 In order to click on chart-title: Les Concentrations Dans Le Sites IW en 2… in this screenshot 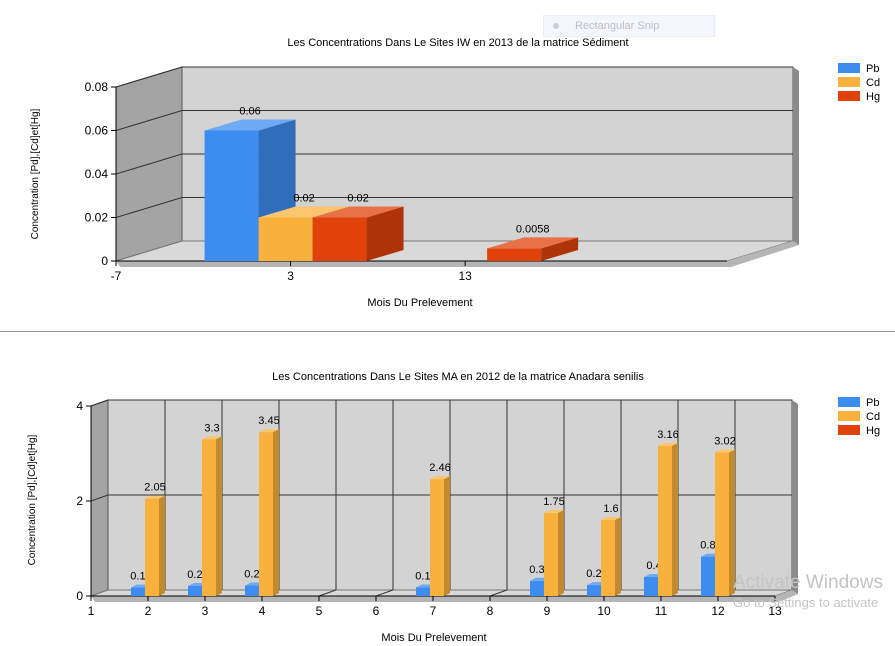, I will do `click(457, 43)`.